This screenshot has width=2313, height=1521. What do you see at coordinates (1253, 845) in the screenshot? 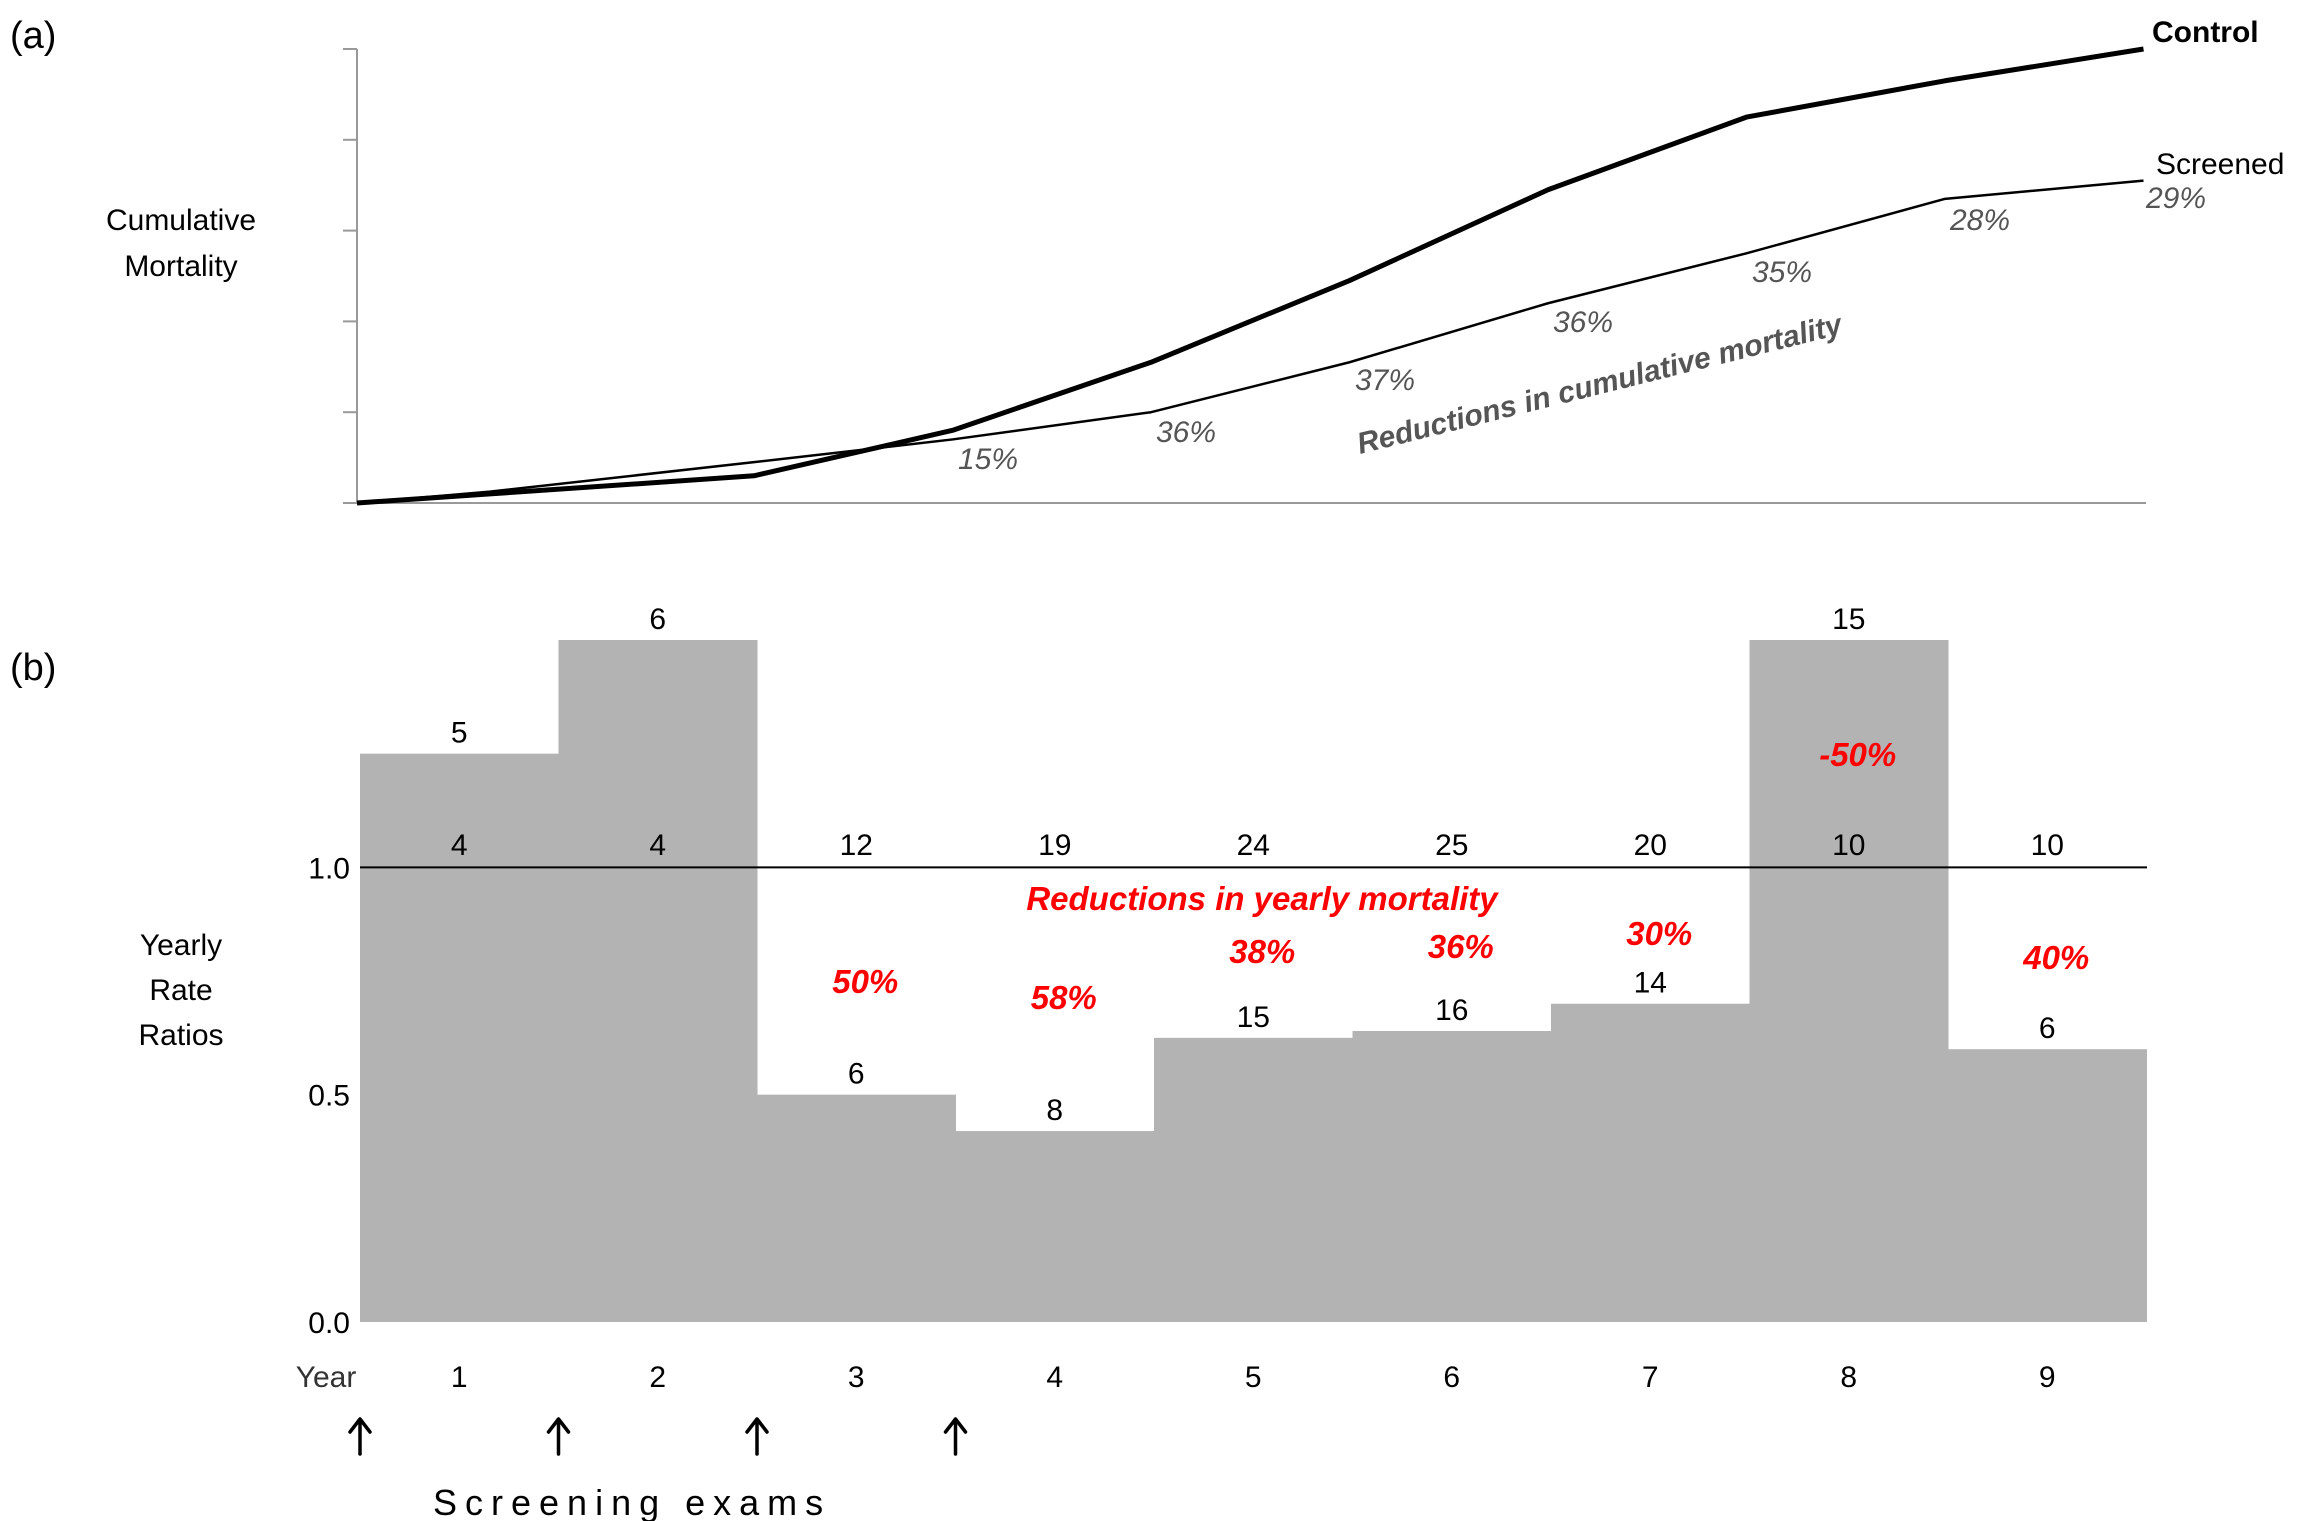
I see `control-count-label: 24` at bounding box center [1253, 845].